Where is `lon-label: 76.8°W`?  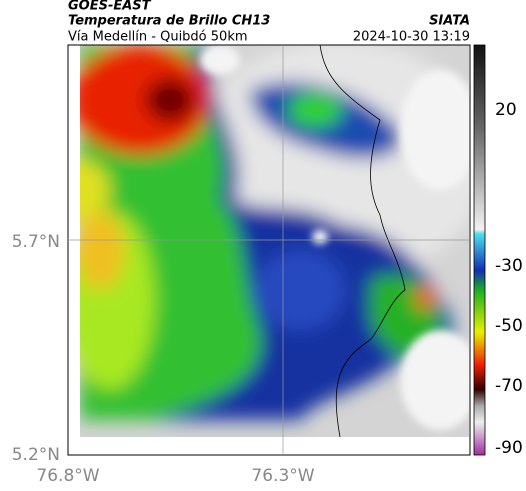 lon-label: 76.8°W is located at coordinates (67, 476).